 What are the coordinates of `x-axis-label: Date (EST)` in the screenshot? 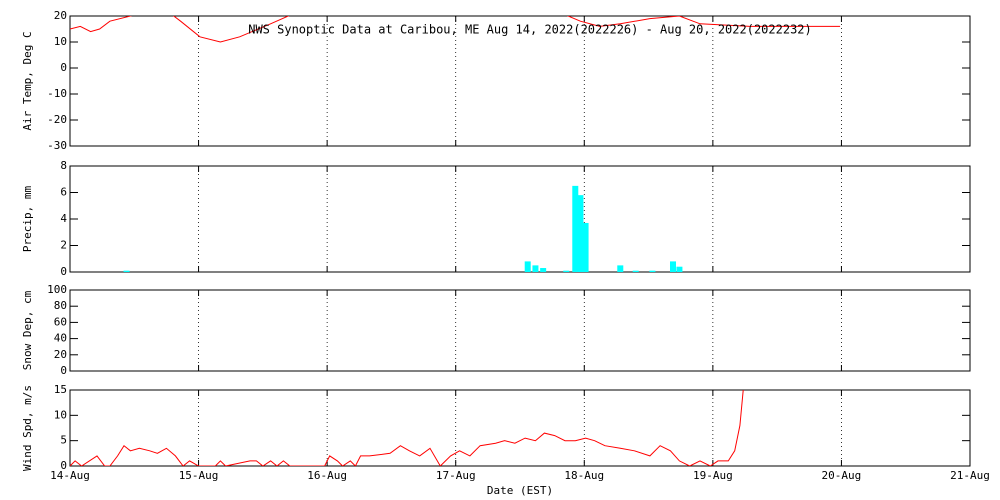 It's located at (520, 490).